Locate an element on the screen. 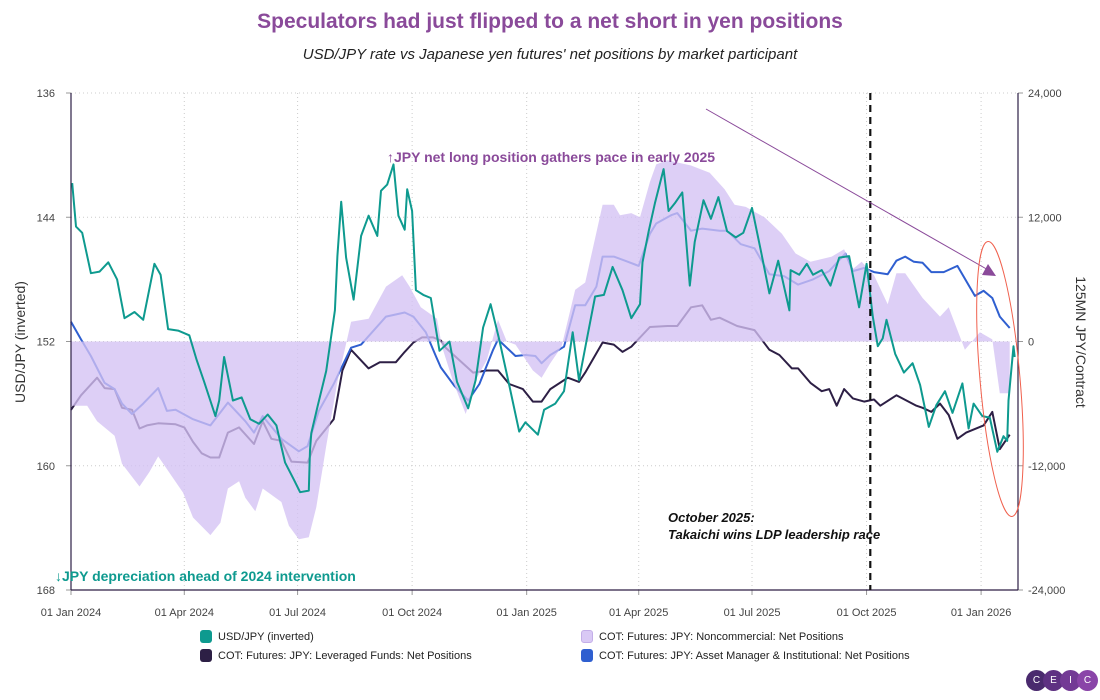 Image resolution: width=1100 pixels, height=700 pixels. highlight-ellipse is located at coordinates (1000, 379).